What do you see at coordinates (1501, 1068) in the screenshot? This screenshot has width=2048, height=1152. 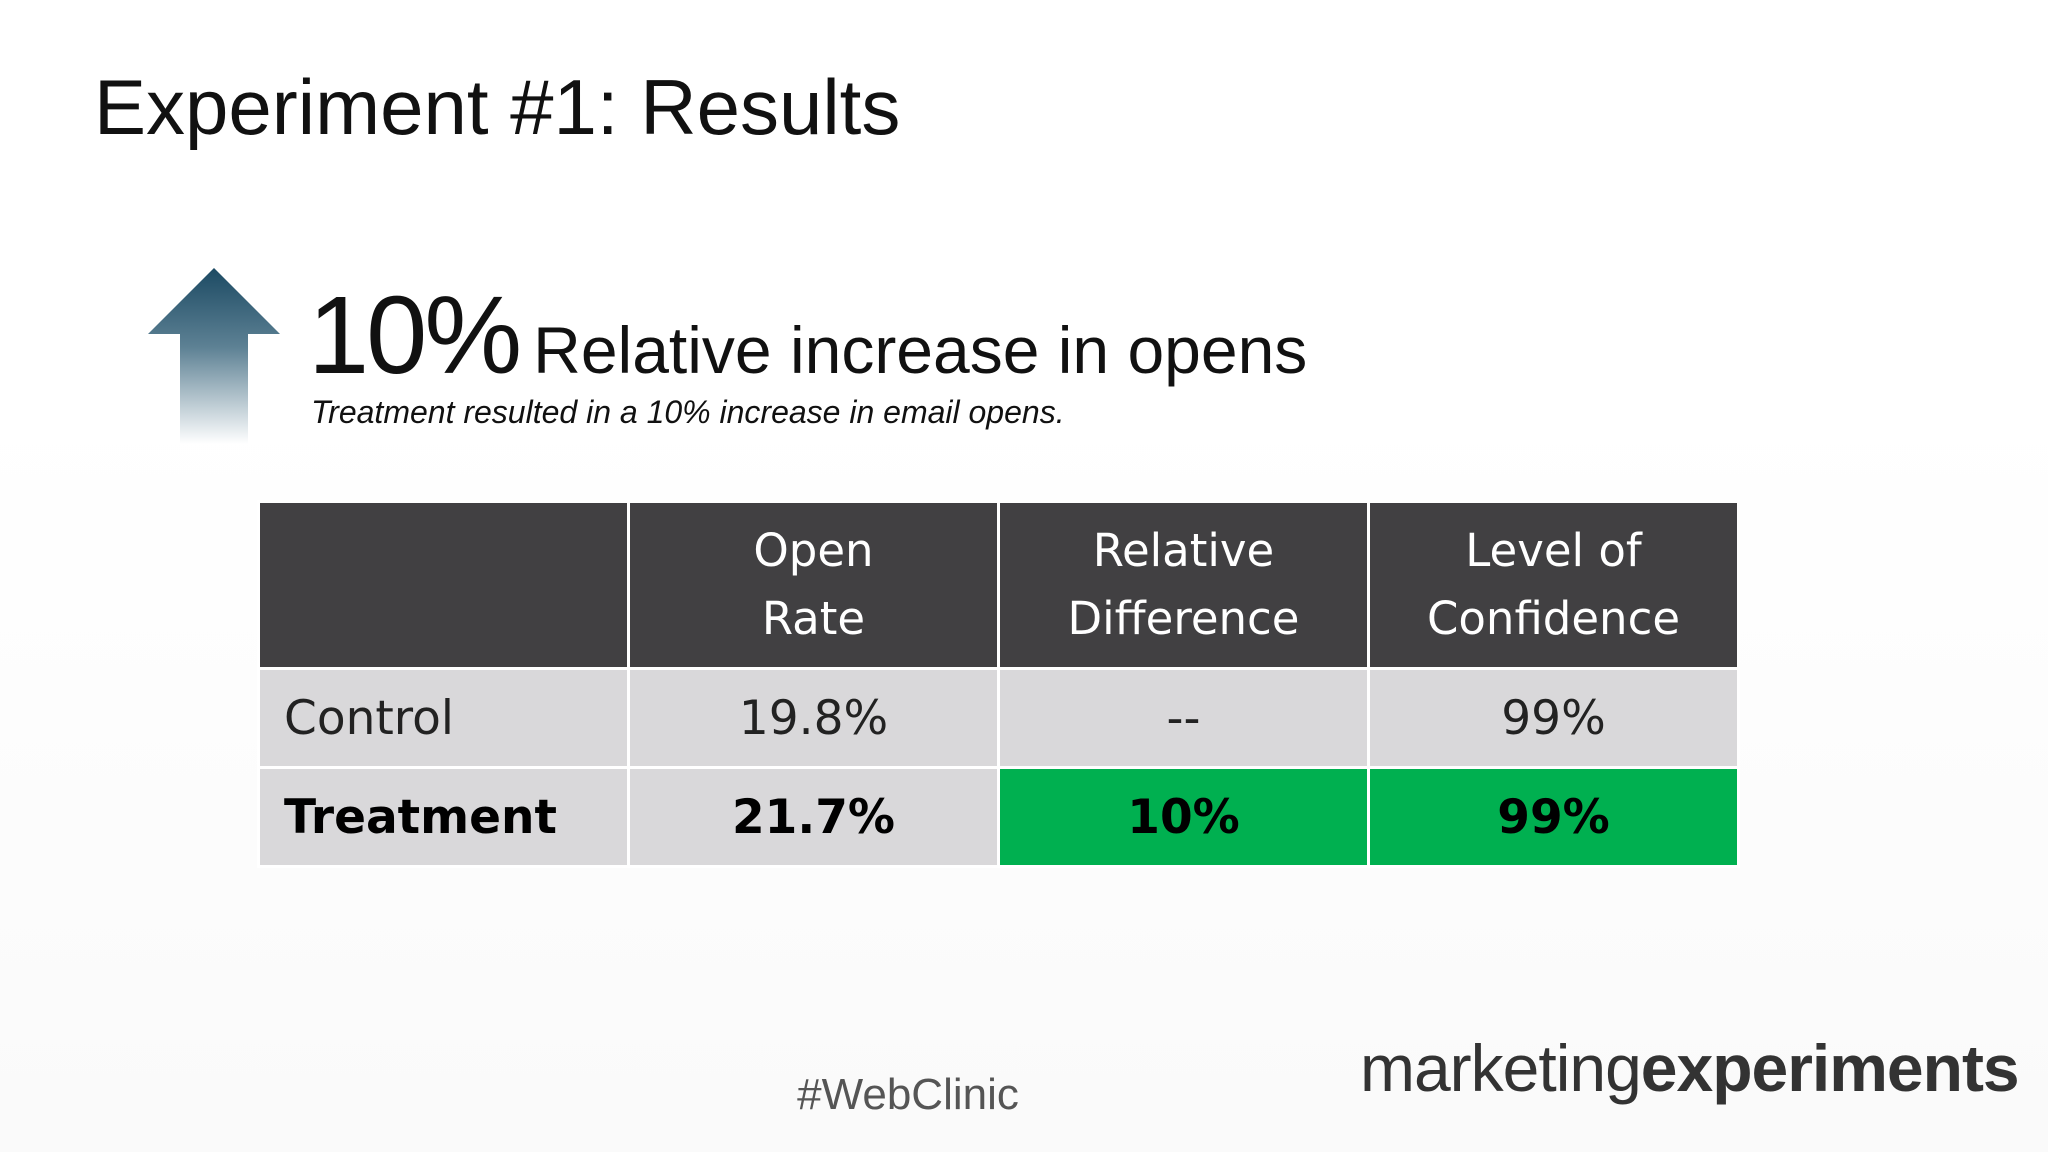 I see `logo-part: marketing` at bounding box center [1501, 1068].